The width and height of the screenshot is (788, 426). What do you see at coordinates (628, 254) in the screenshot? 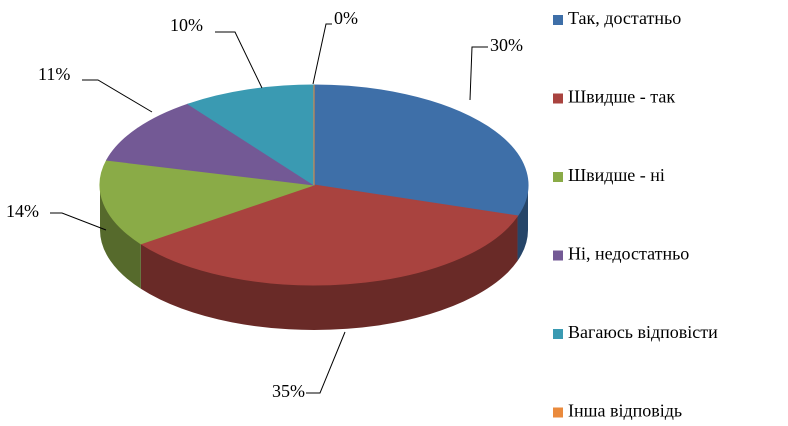
I see `legend-label: Ні, недостатньо` at bounding box center [628, 254].